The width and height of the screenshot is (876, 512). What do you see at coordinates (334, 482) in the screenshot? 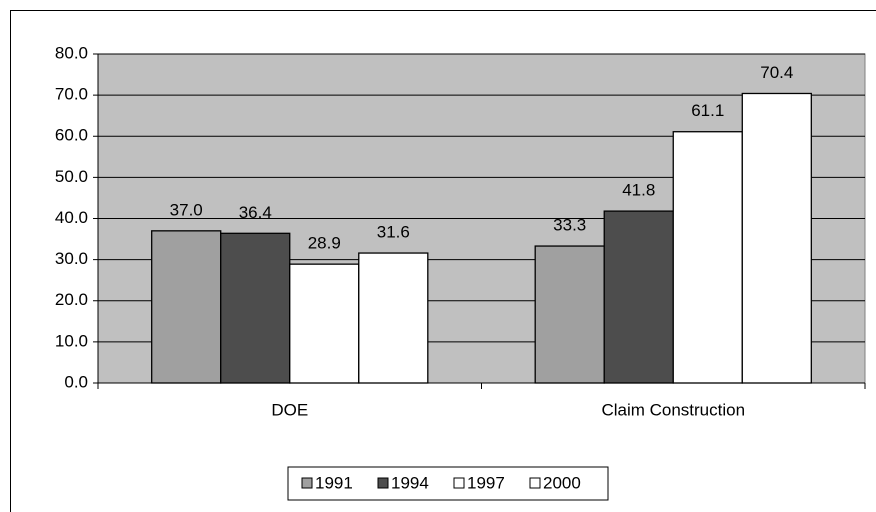
I see `legend-label: 1991` at bounding box center [334, 482].